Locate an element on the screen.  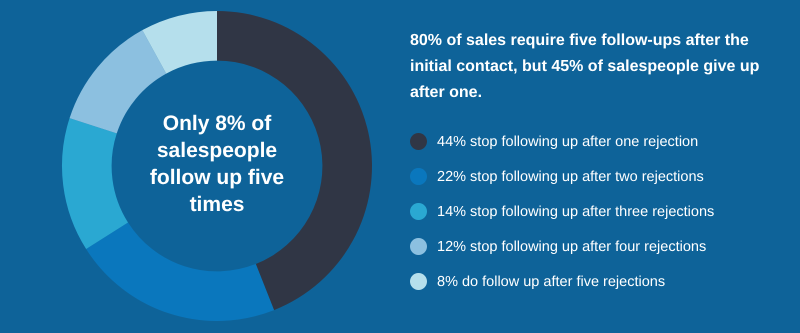
legend-label: 44% stop following up after one rejection is located at coordinates (567, 142).